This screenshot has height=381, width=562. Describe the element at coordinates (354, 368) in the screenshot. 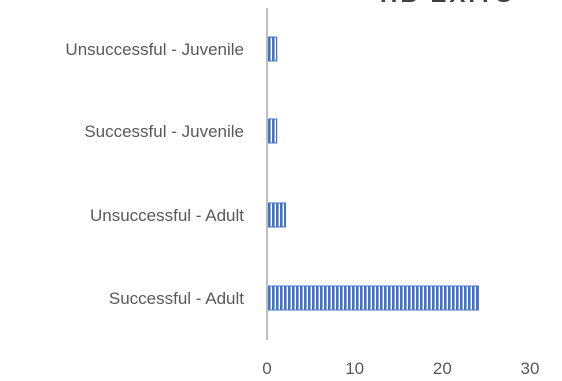

I see `x-tick-label: 10` at that location.